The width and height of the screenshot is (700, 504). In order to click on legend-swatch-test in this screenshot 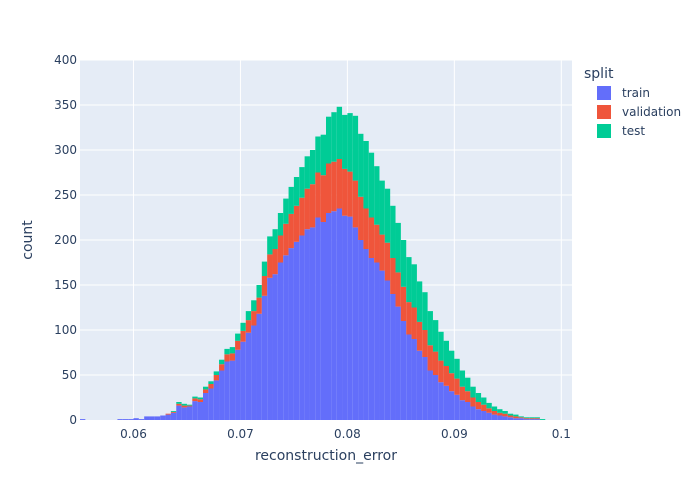, I will do `click(604, 131)`.